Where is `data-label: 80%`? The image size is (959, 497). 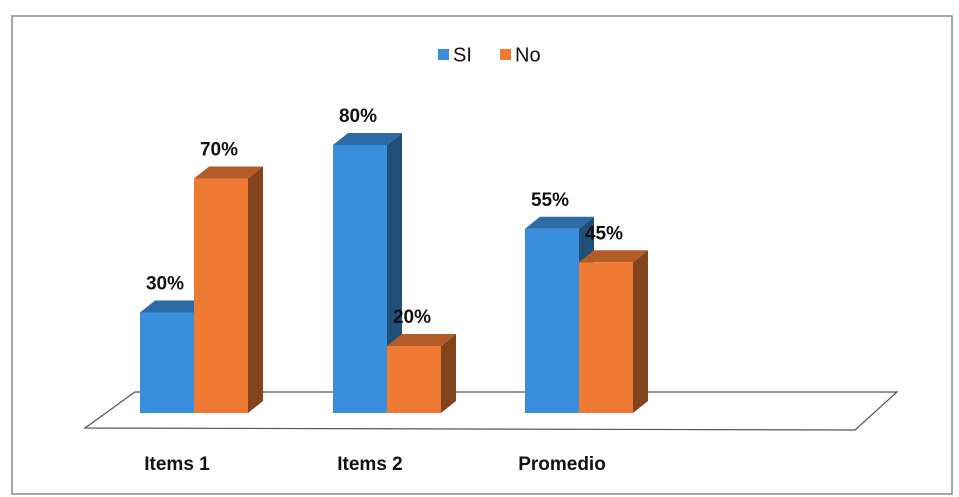 data-label: 80% is located at coordinates (358, 116).